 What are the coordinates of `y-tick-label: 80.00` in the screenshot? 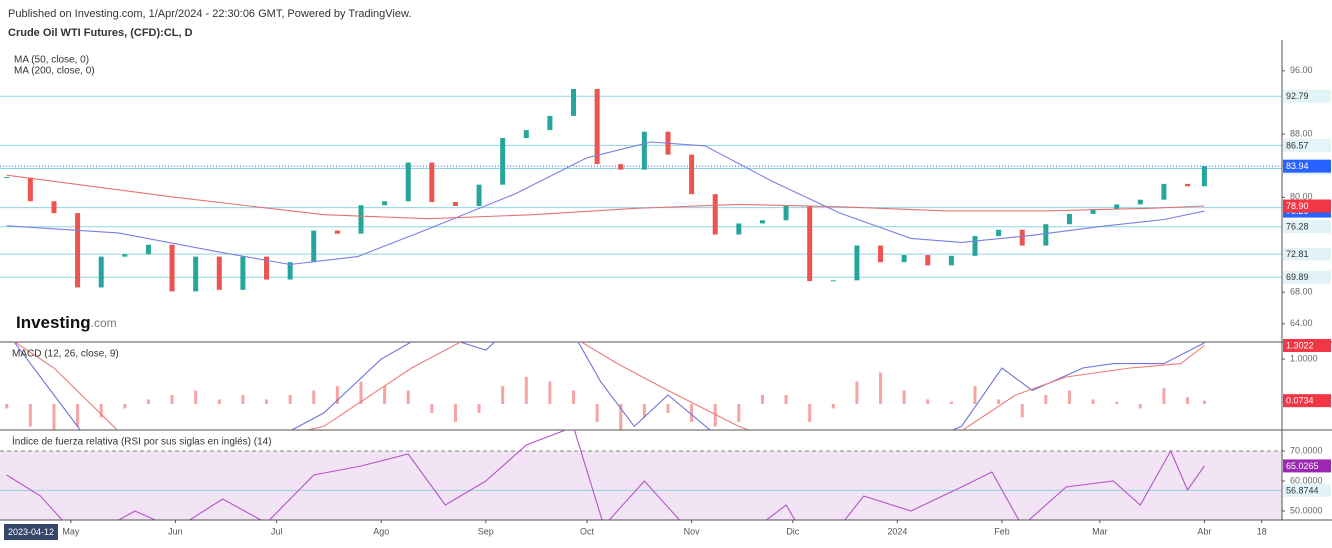 It's located at (1301, 197).